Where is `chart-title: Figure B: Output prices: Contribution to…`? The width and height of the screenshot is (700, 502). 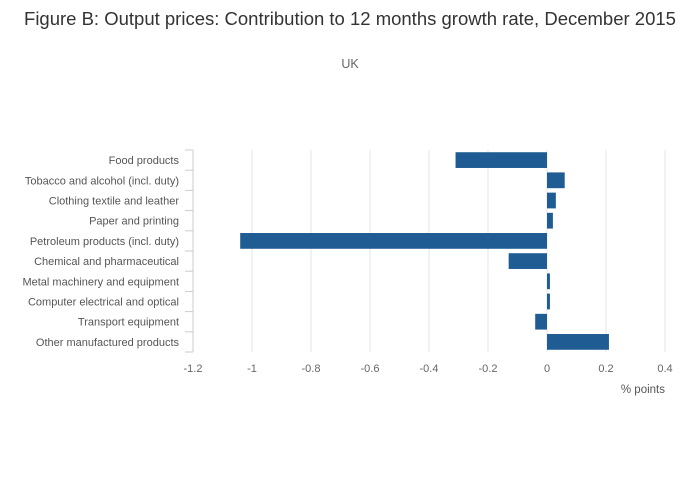 chart-title: Figure B: Output prices: Contribution to… is located at coordinates (350, 18).